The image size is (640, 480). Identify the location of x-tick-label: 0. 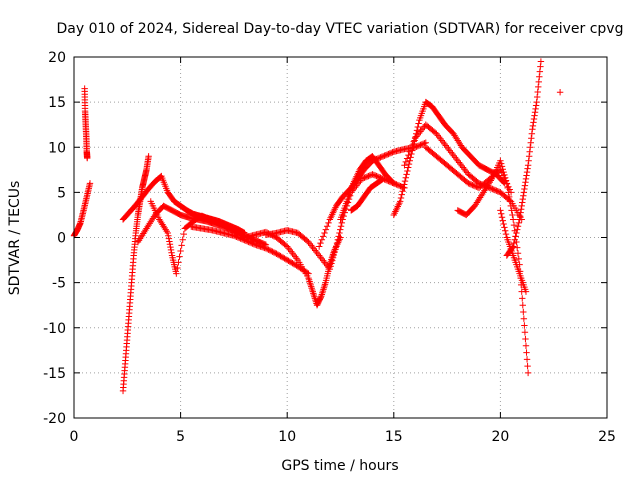
(74, 437).